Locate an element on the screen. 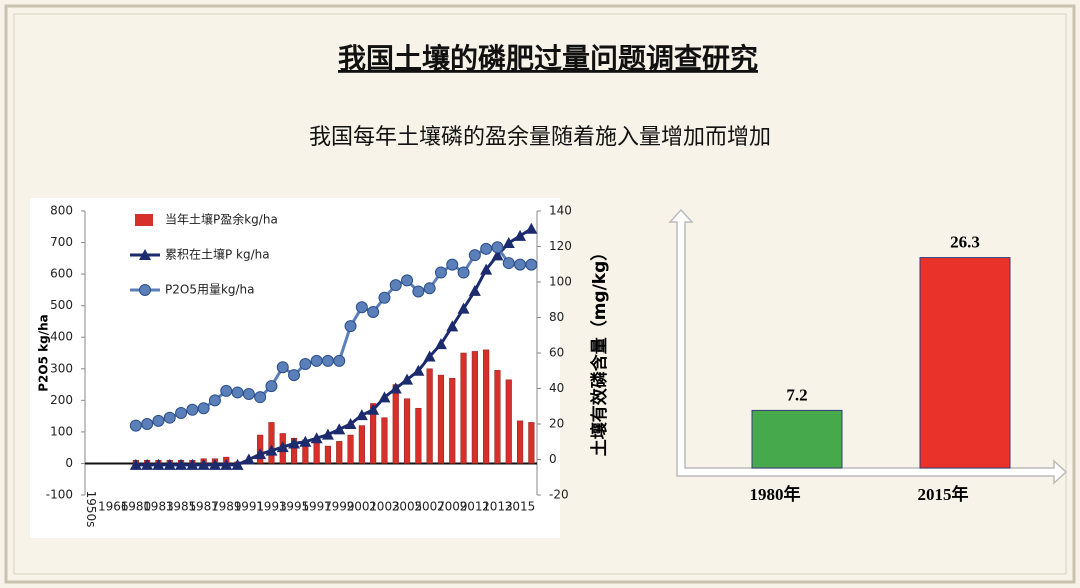 The height and width of the screenshot is (588, 1080). x-tick-label: 1987 is located at coordinates (203, 507).